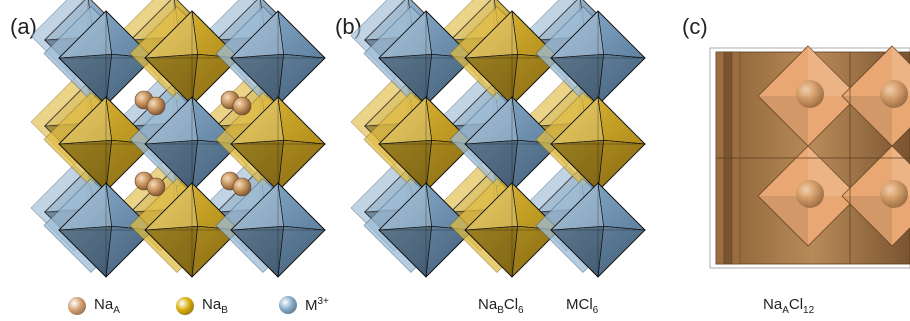  Describe the element at coordinates (501, 306) in the screenshot. I see `caption-nab-cl6: NaBCl6` at that location.